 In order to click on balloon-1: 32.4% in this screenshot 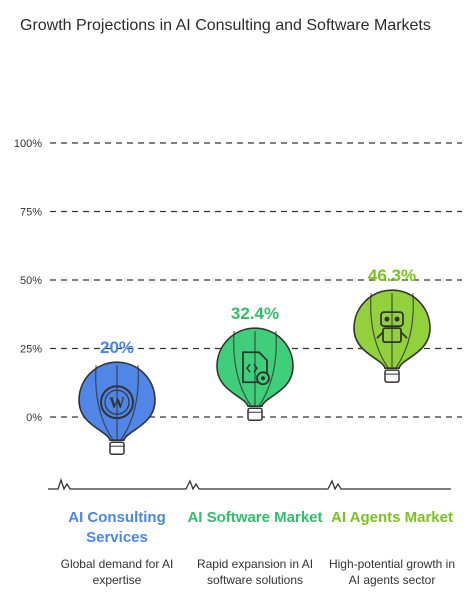, I will do `click(255, 362)`.